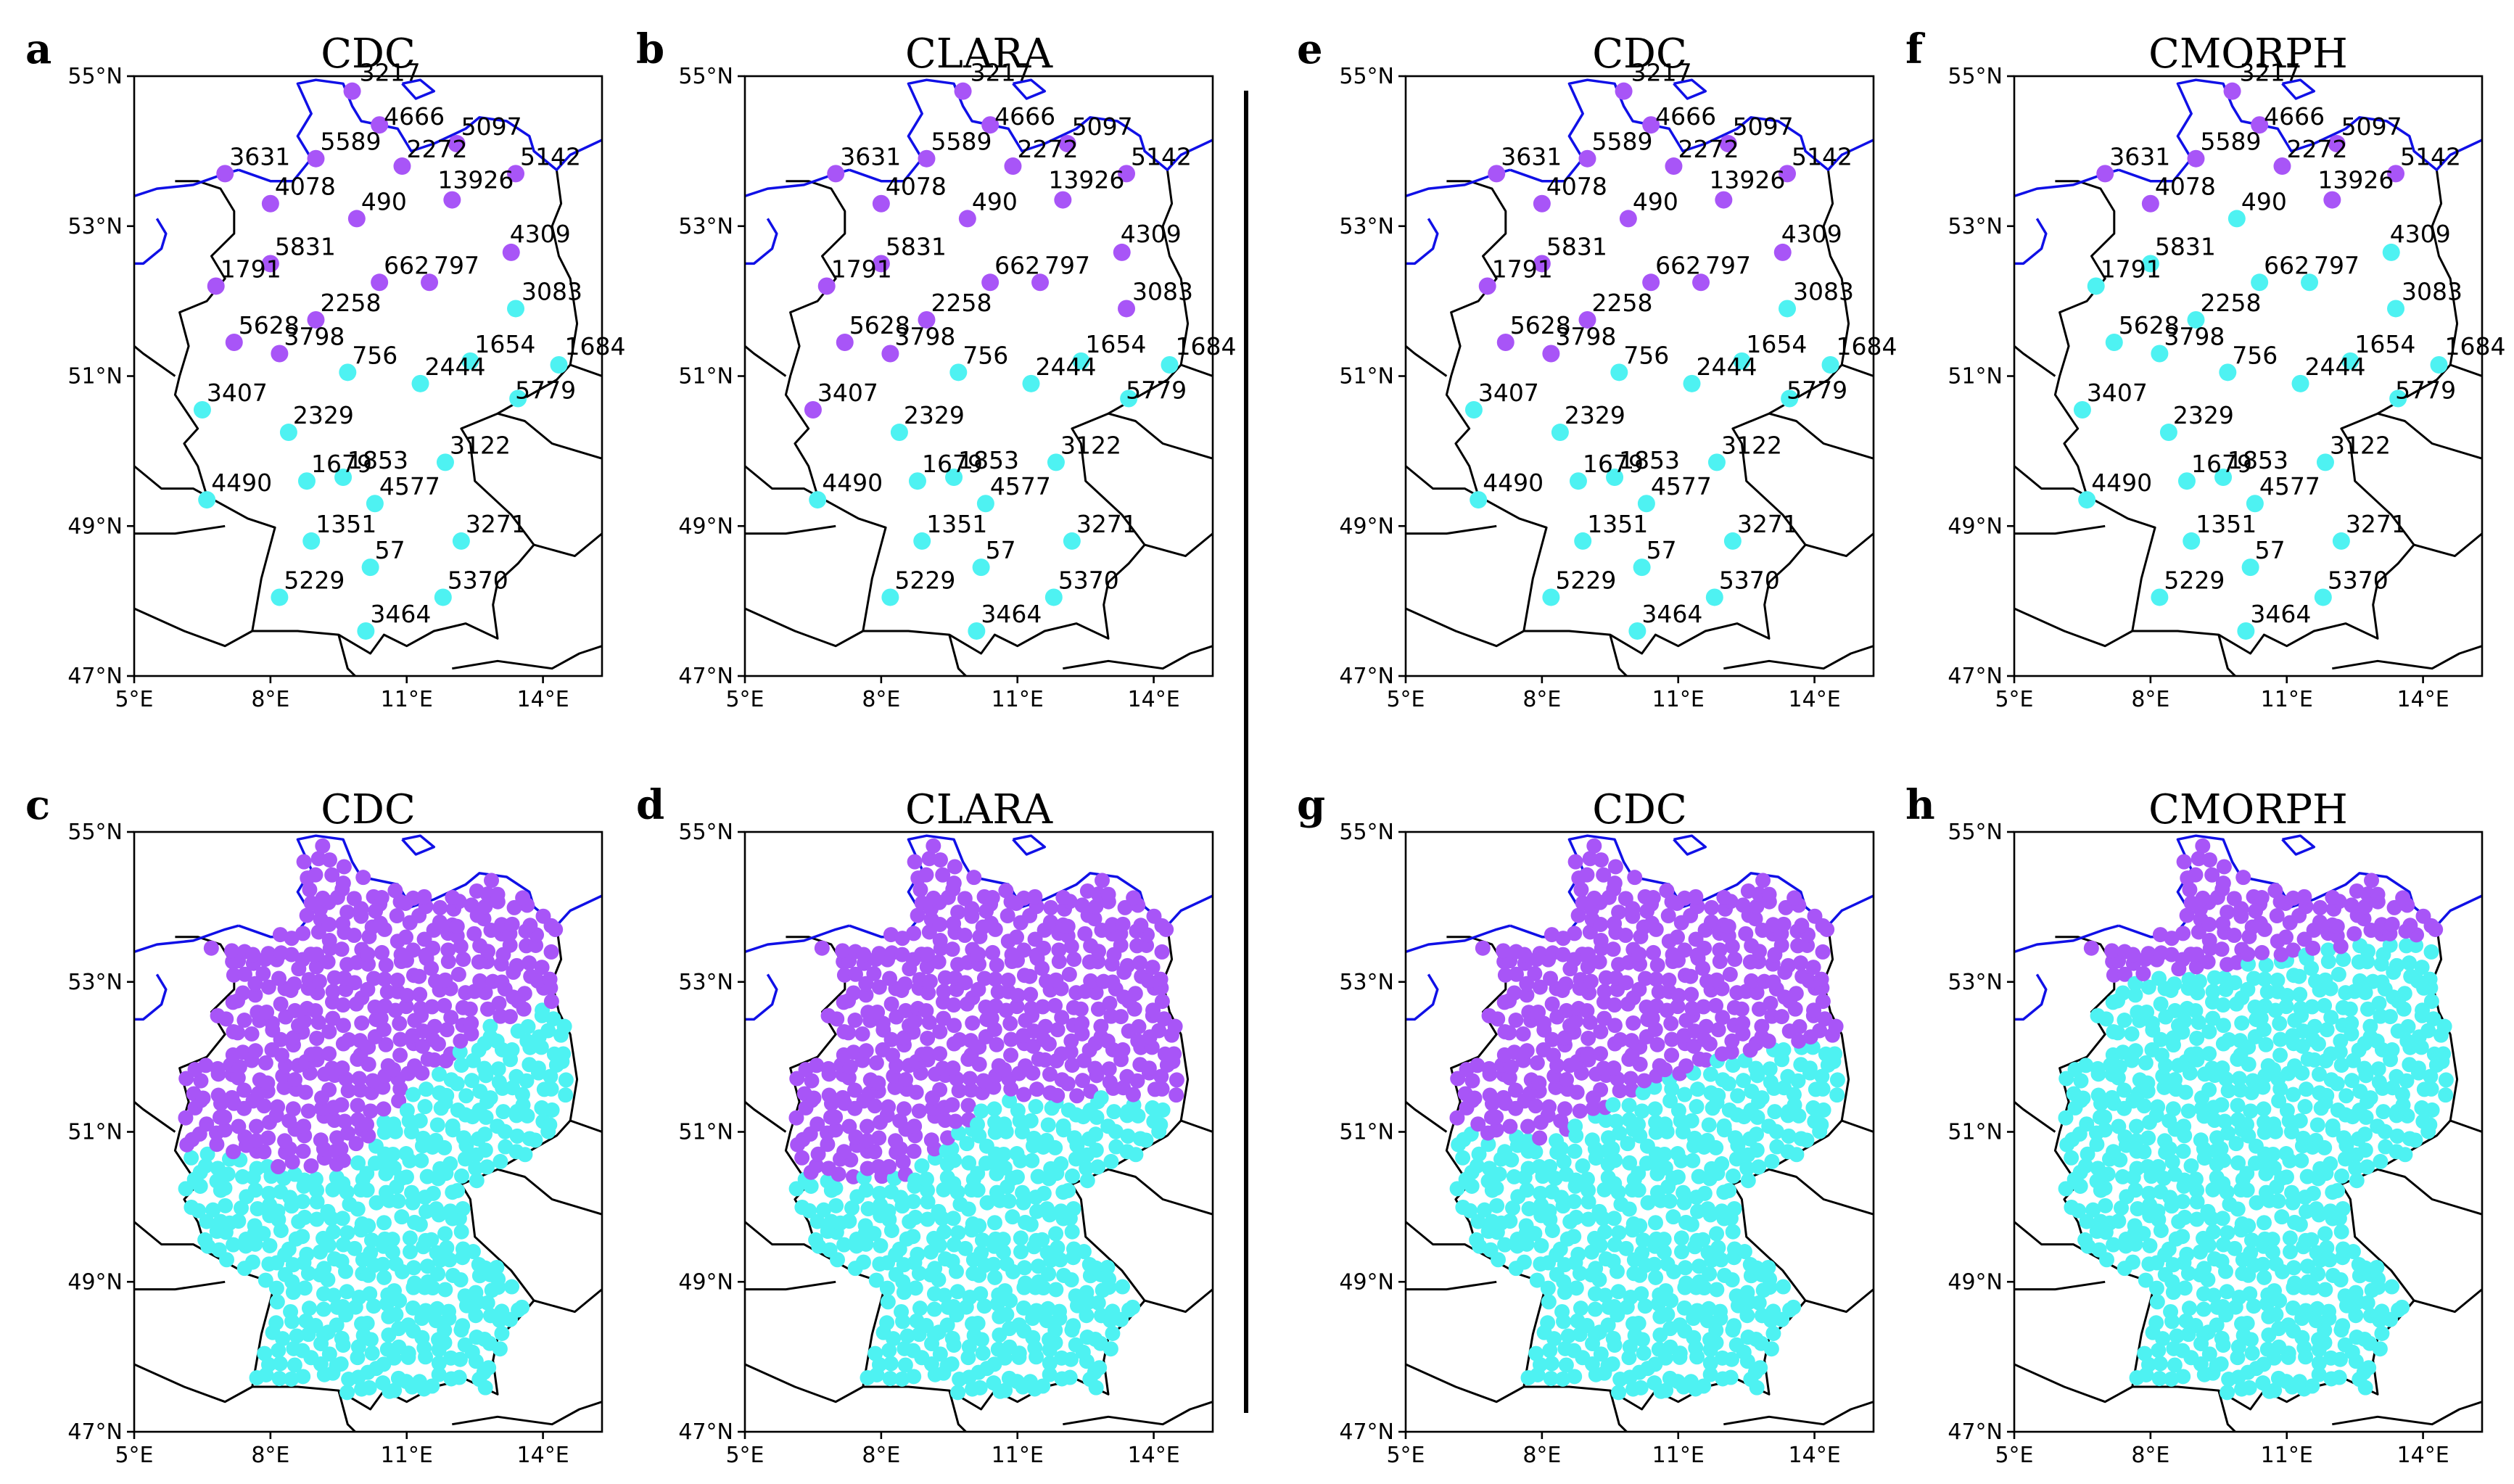 The image size is (2514, 1484). I want to click on station-label-2272: 2272, so click(2316, 149).